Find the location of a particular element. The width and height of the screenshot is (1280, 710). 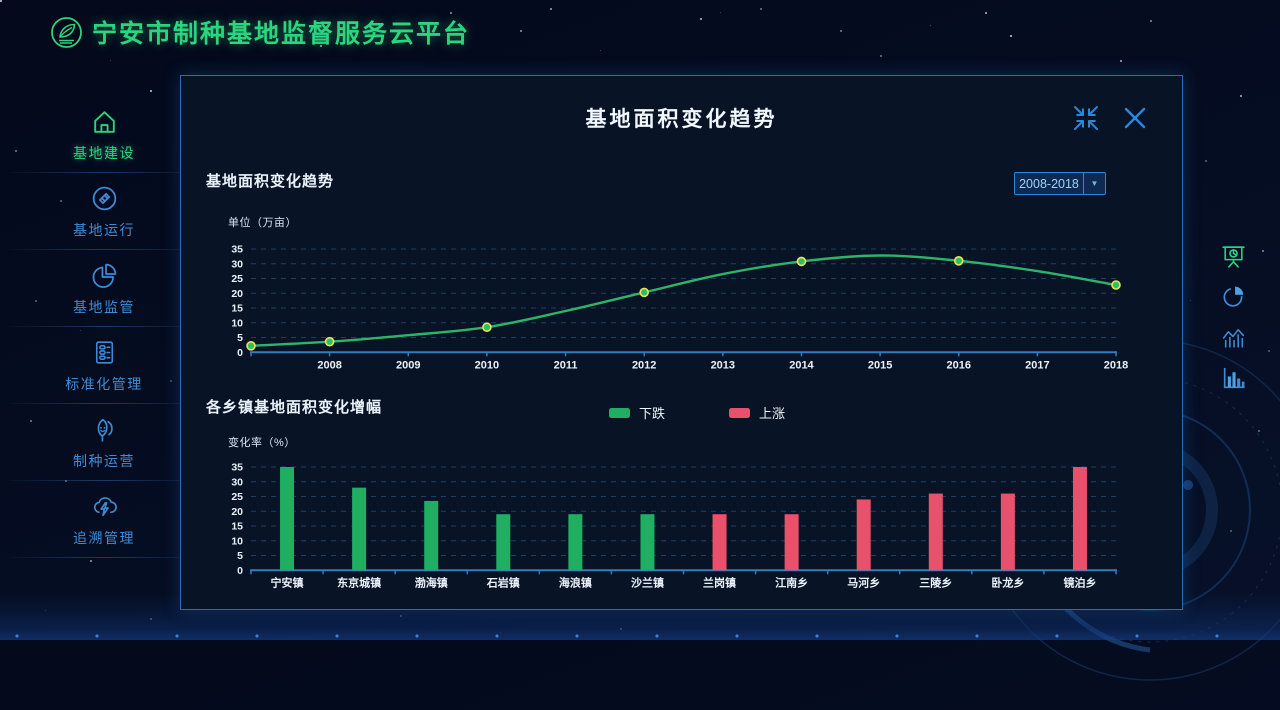

app-title: 宁安市制种基地监督服务云平台 is located at coordinates (281, 34).